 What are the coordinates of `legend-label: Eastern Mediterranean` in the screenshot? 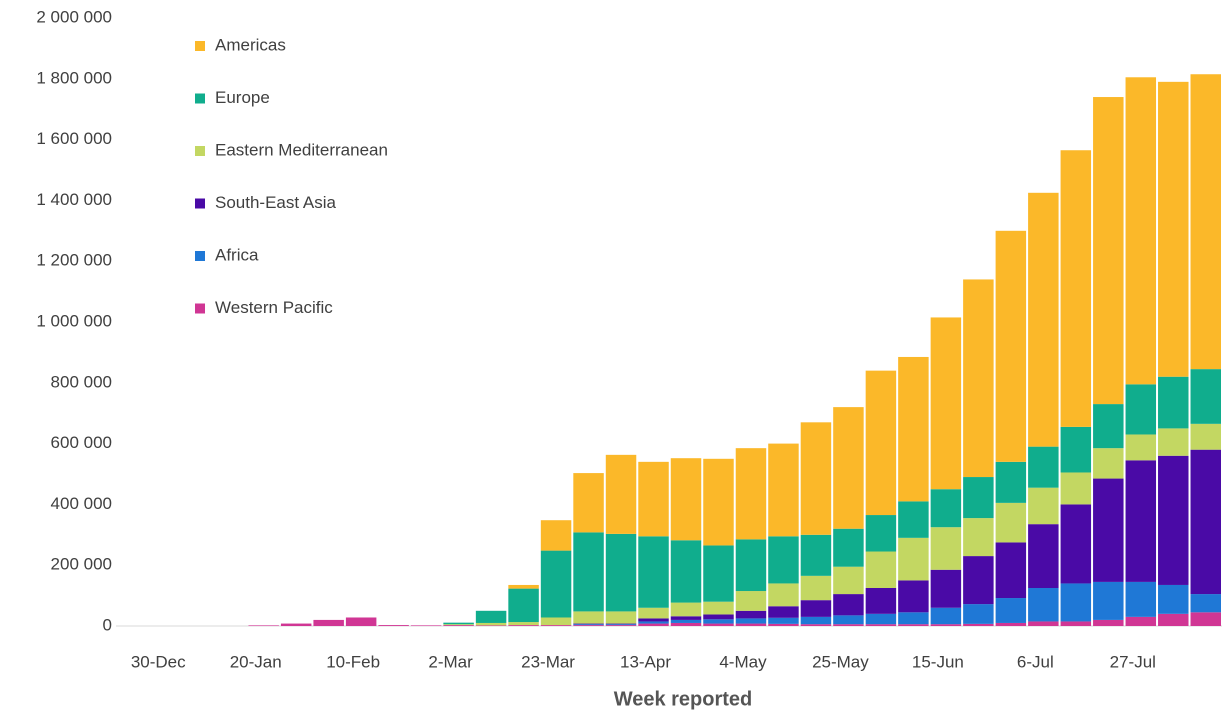 It's located at (301, 149).